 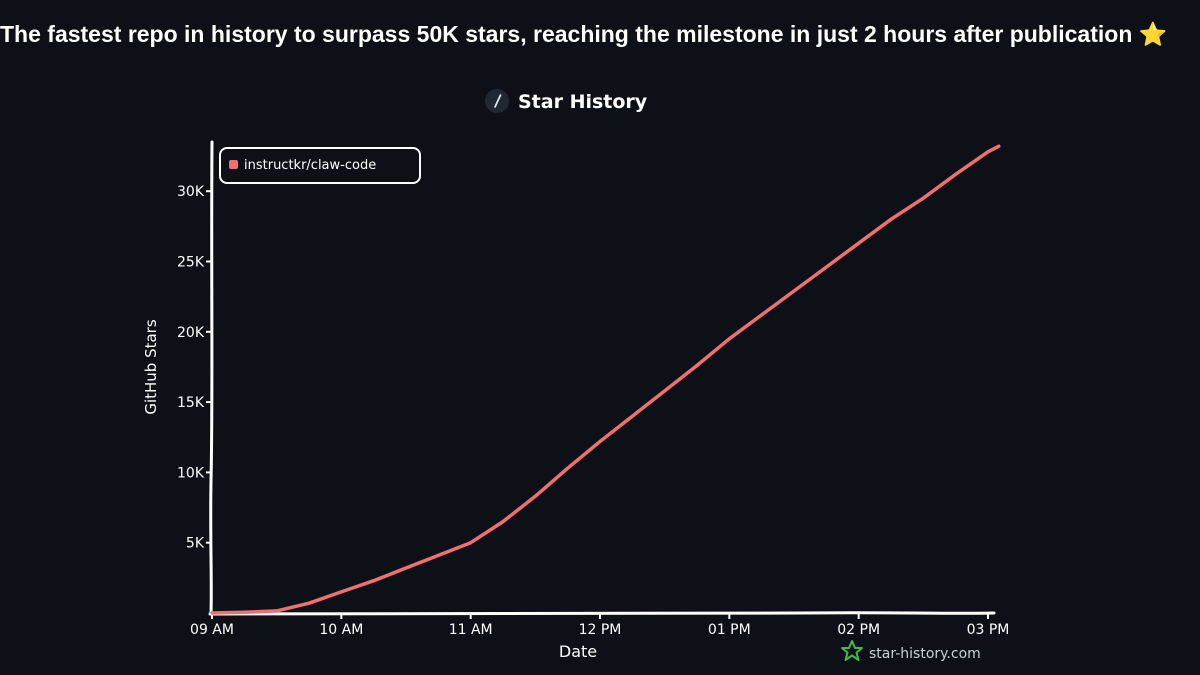 I want to click on watermark-text: star-history.com, so click(x=925, y=654).